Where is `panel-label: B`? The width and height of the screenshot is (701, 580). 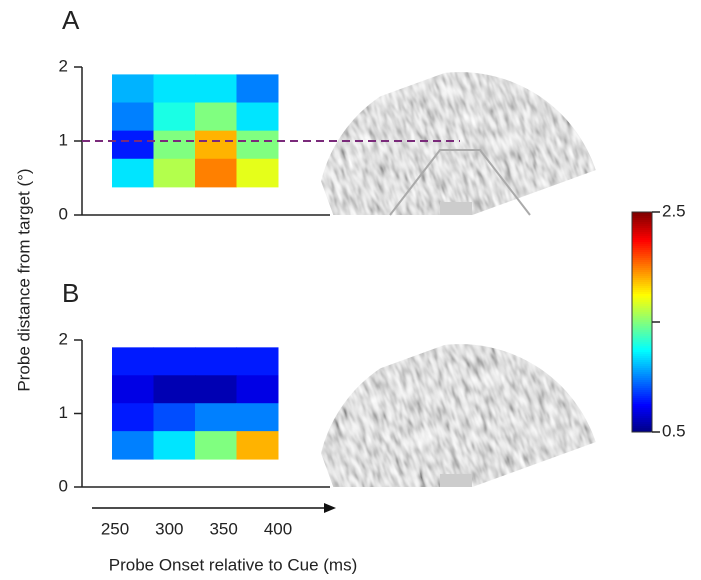
panel-label: B is located at coordinates (70, 293).